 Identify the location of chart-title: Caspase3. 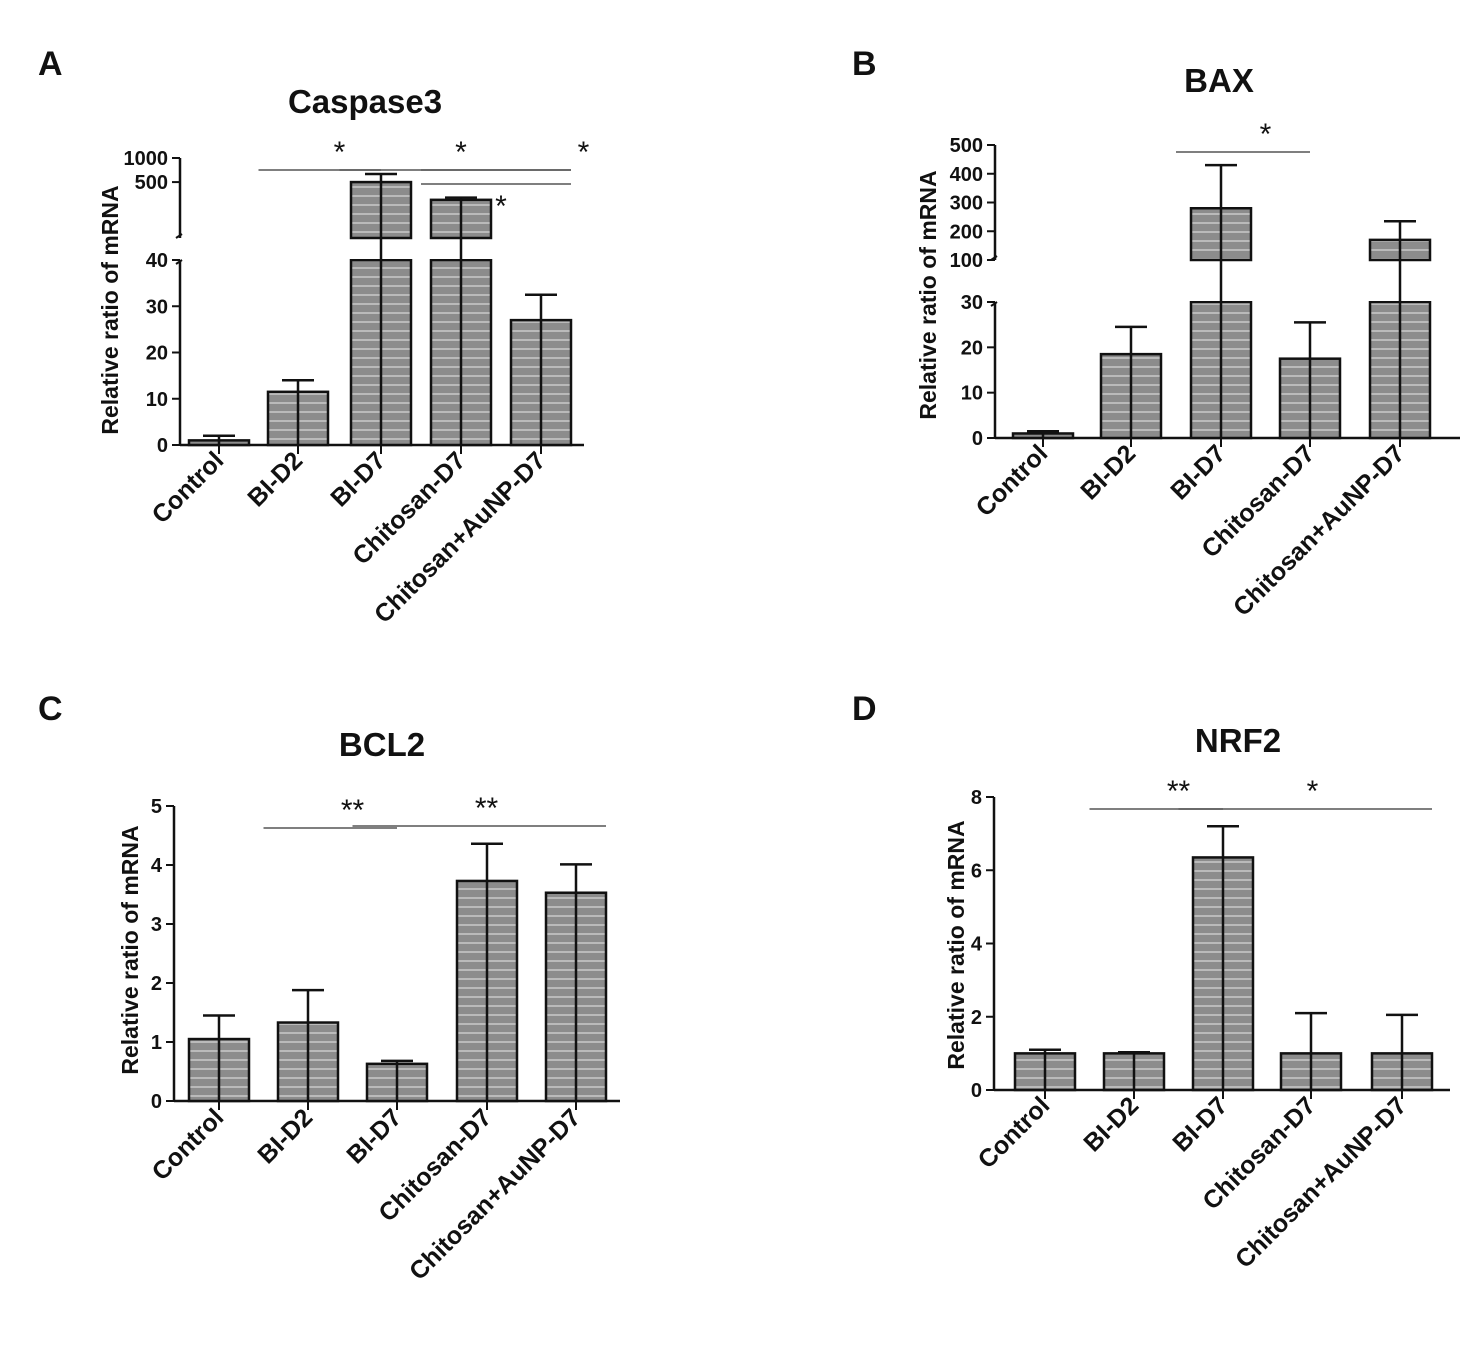
(365, 101).